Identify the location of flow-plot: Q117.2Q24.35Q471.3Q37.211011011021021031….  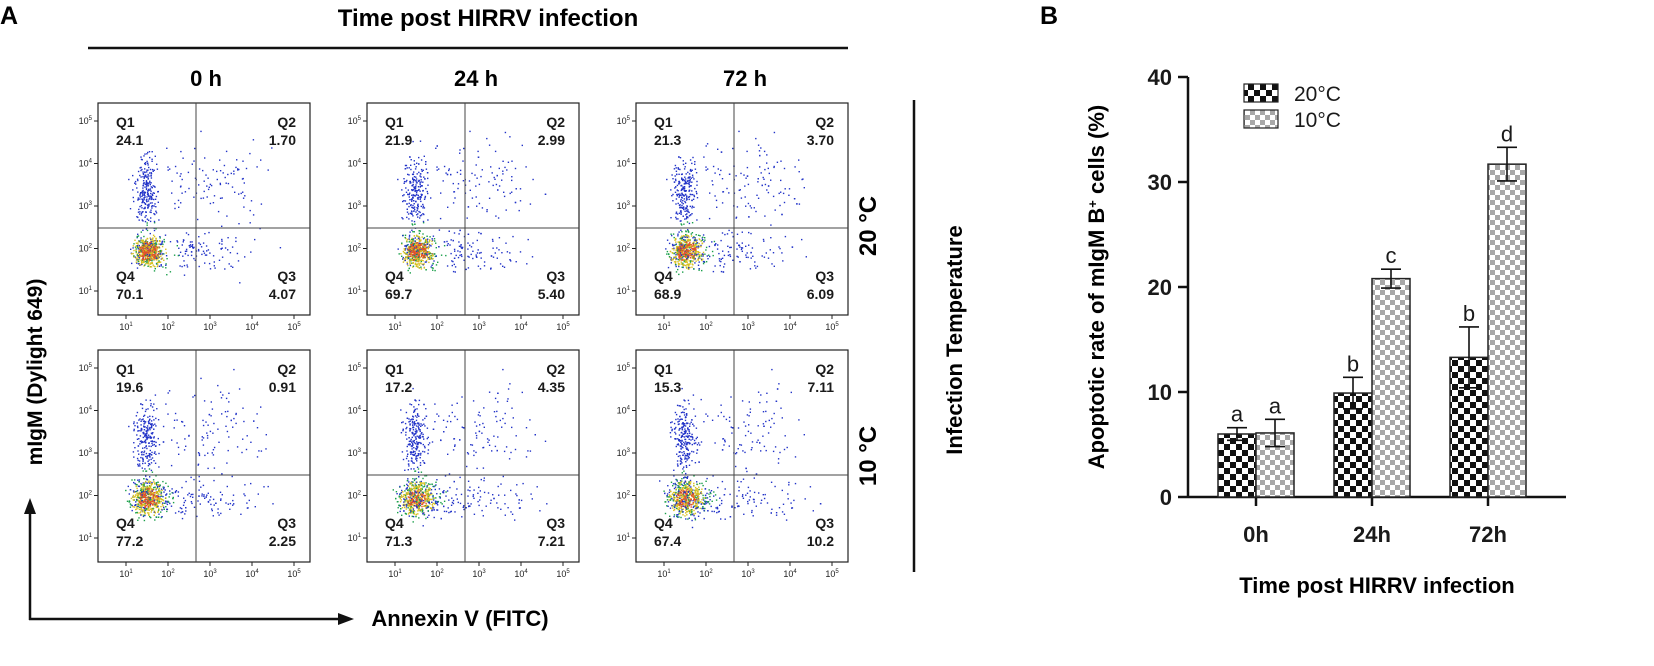
(464, 464).